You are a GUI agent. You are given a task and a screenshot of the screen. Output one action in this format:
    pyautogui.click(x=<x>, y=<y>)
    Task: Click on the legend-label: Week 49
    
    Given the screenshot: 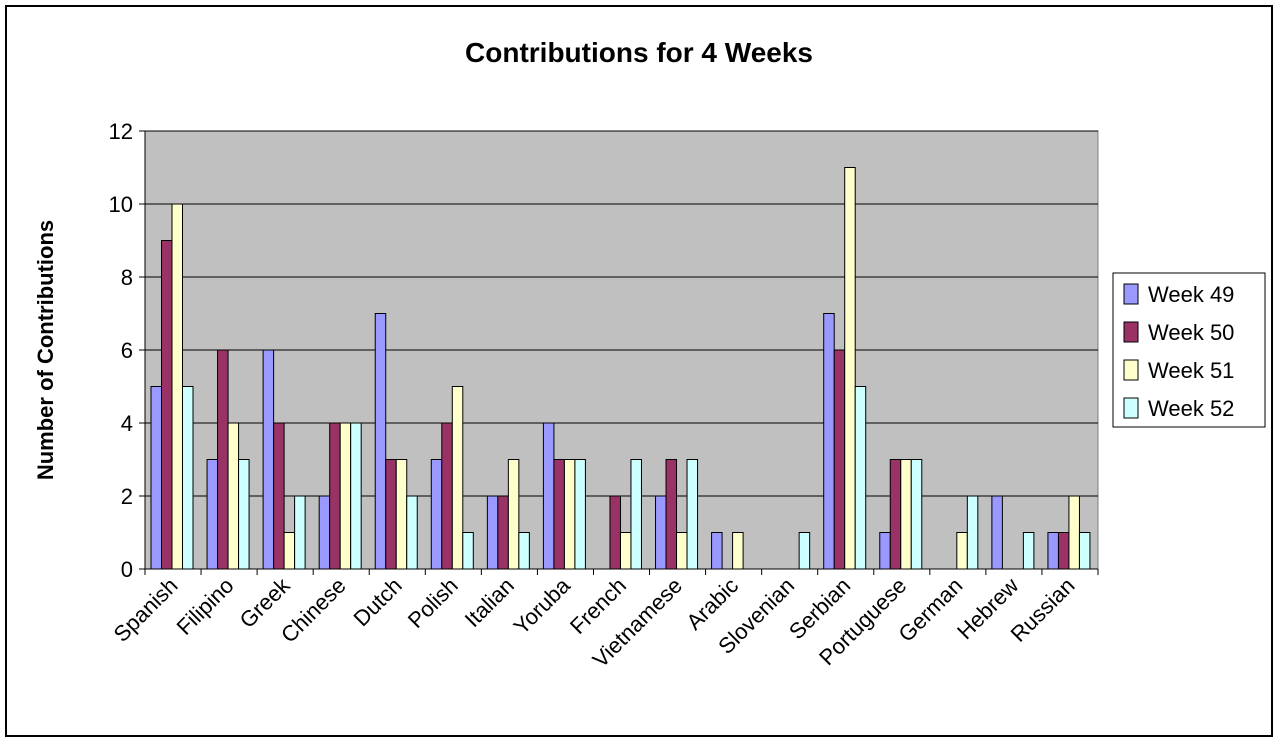 What is the action you would take?
    pyautogui.click(x=1191, y=294)
    